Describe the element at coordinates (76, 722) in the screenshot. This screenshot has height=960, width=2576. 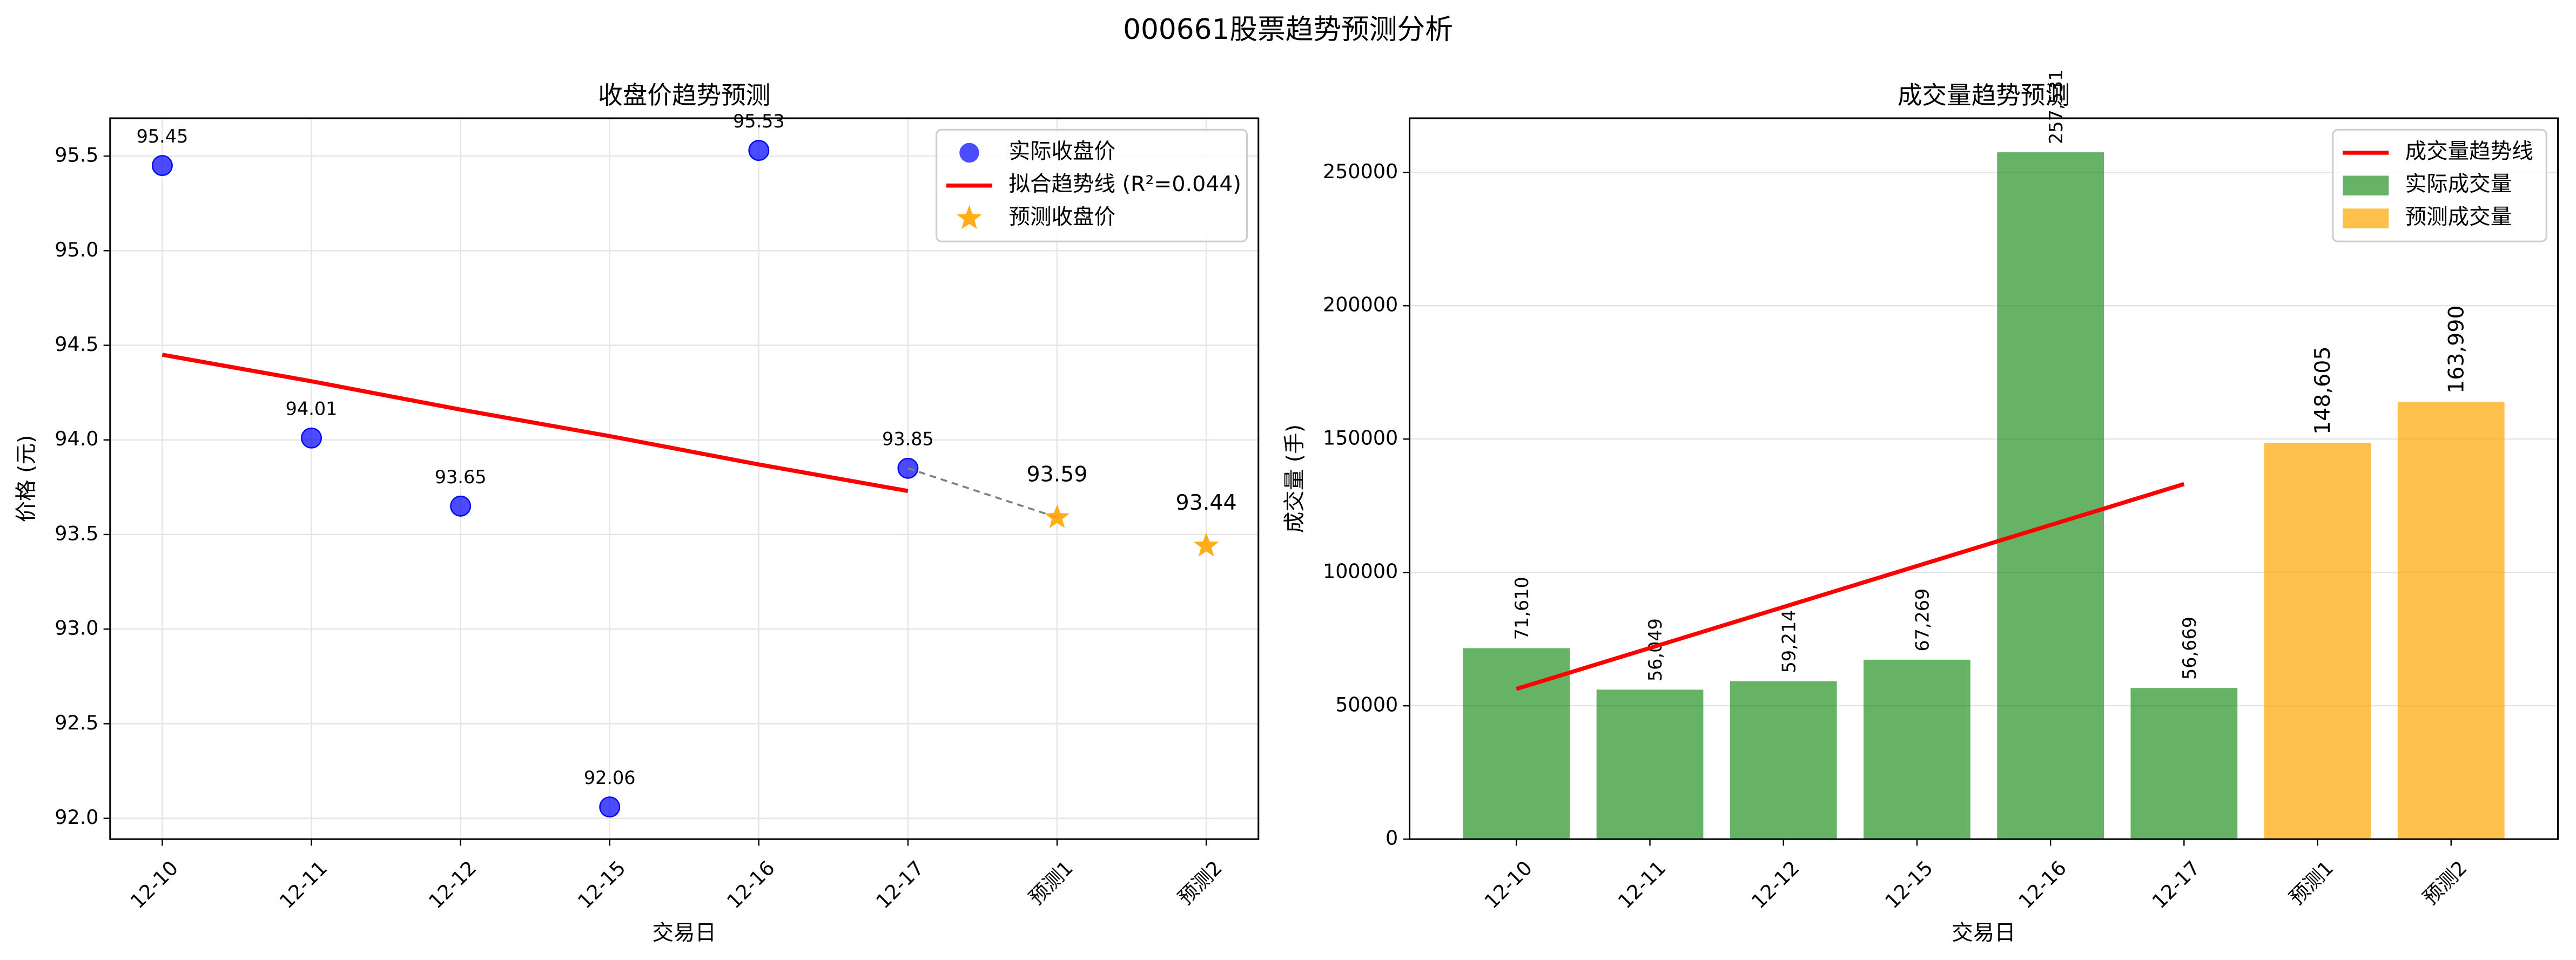
I see `y-tick-label: 92.5` at that location.